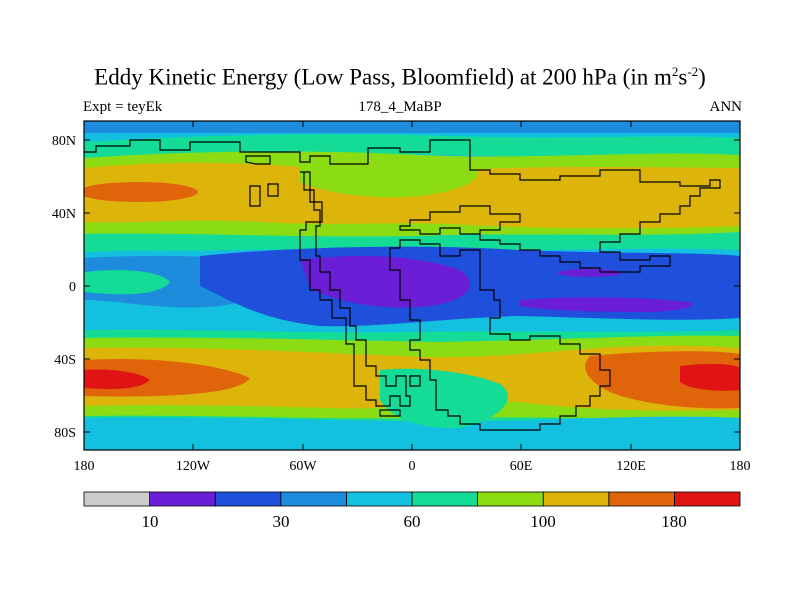 The height and width of the screenshot is (600, 800). I want to click on tropical-min-atlantic, so click(385, 281).